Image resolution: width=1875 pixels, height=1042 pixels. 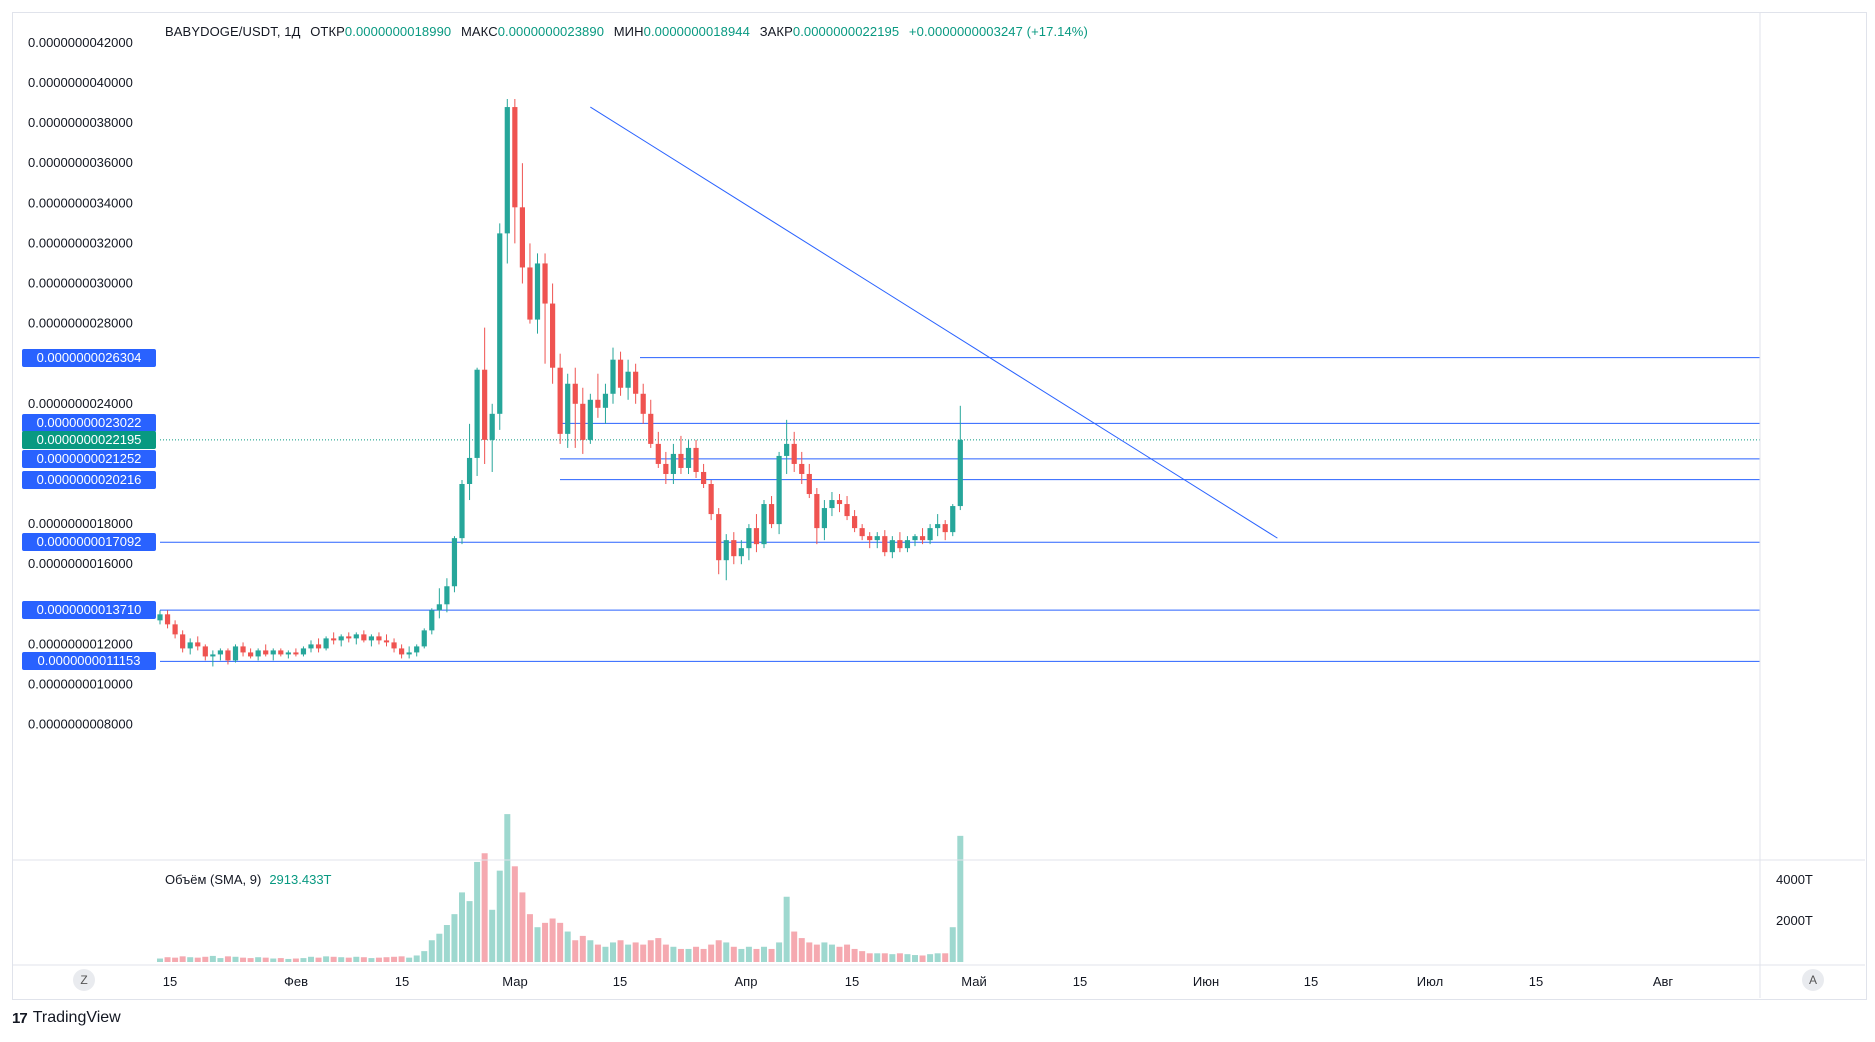 I want to click on symbol-label: BABYDOGE/USDT, 1Д, so click(x=233, y=31).